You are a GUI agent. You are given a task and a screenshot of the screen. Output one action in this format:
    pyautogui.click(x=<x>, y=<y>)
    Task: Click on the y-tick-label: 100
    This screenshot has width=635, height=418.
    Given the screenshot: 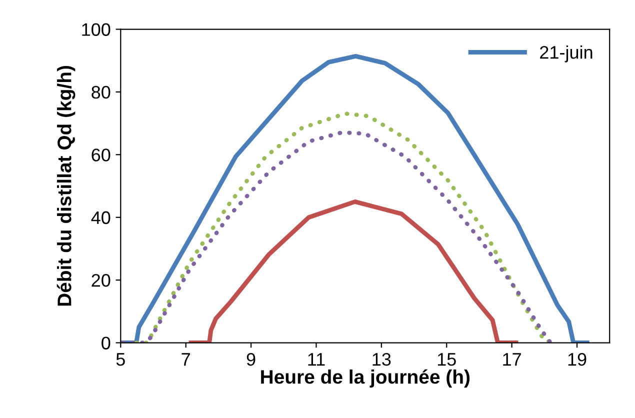 What is the action you would take?
    pyautogui.click(x=96, y=29)
    